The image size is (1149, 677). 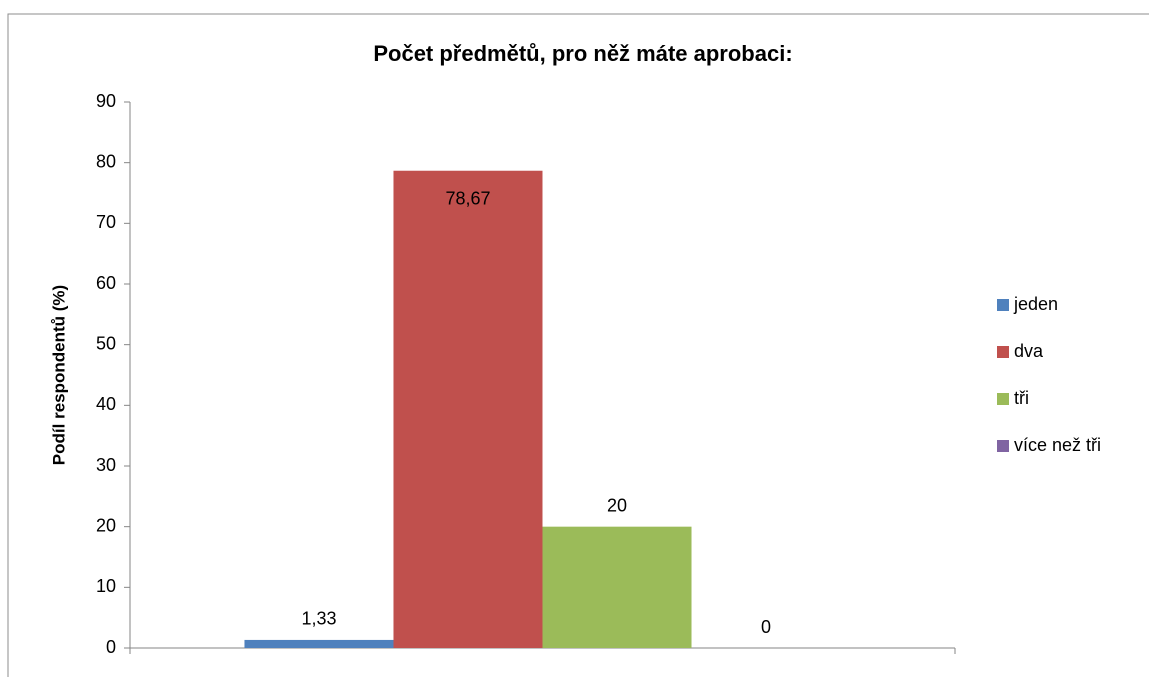 I want to click on y-tick-label: 50, so click(x=106, y=343).